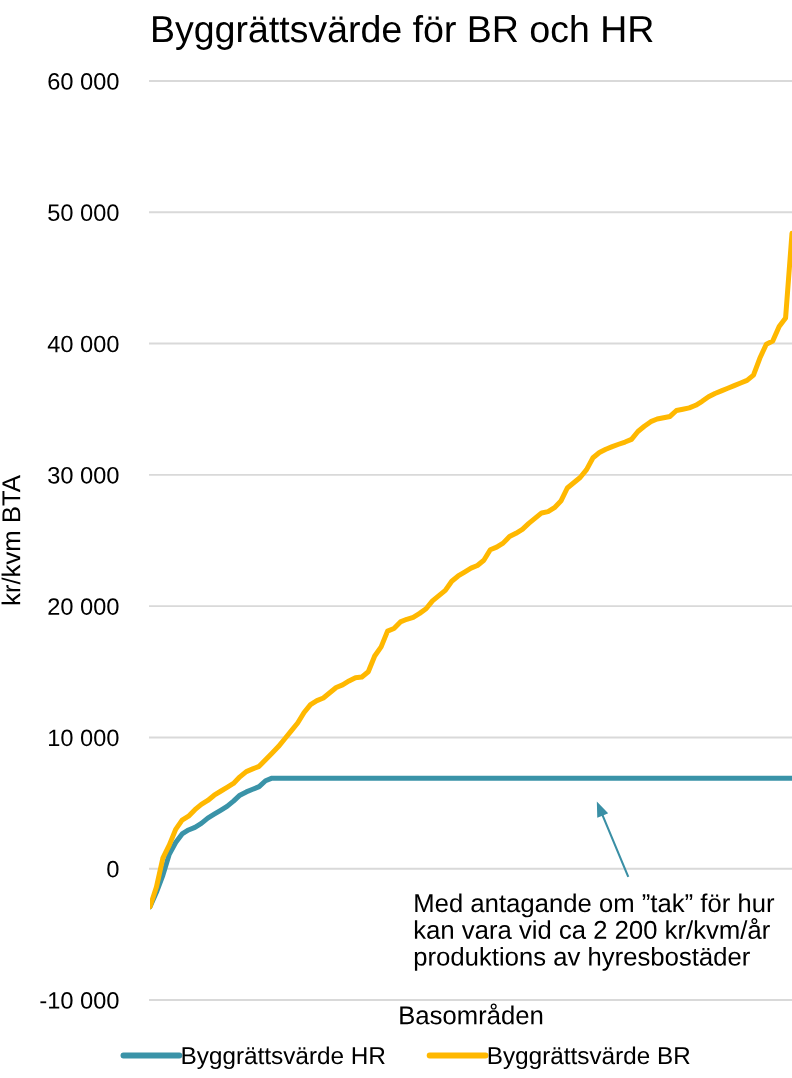  Describe the element at coordinates (79, 1000) in the screenshot. I see `y-tick-label: -10 000` at that location.